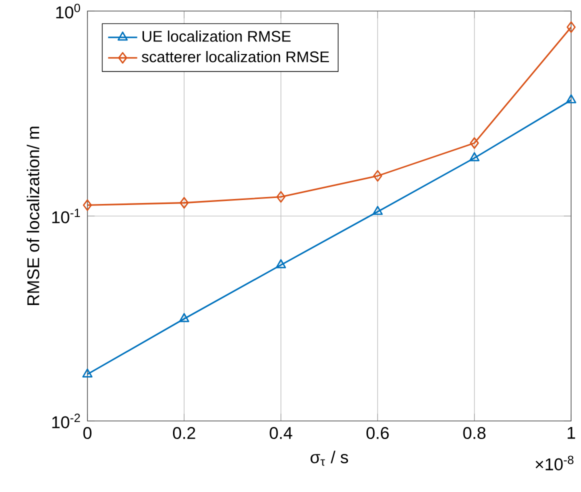 This screenshot has width=581, height=492. Describe the element at coordinates (281, 432) in the screenshot. I see `x-tick-label: 0.4` at that location.